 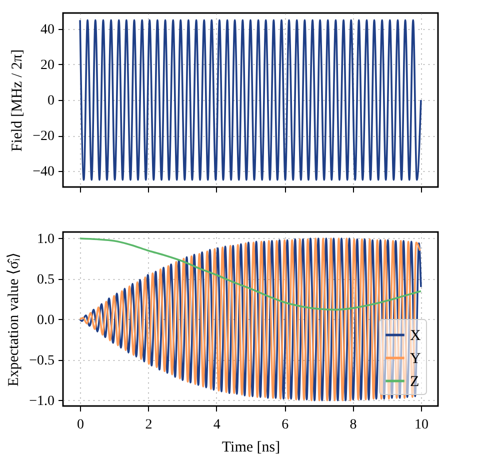 I want to click on y-tick-label: −20, so click(x=43, y=136).